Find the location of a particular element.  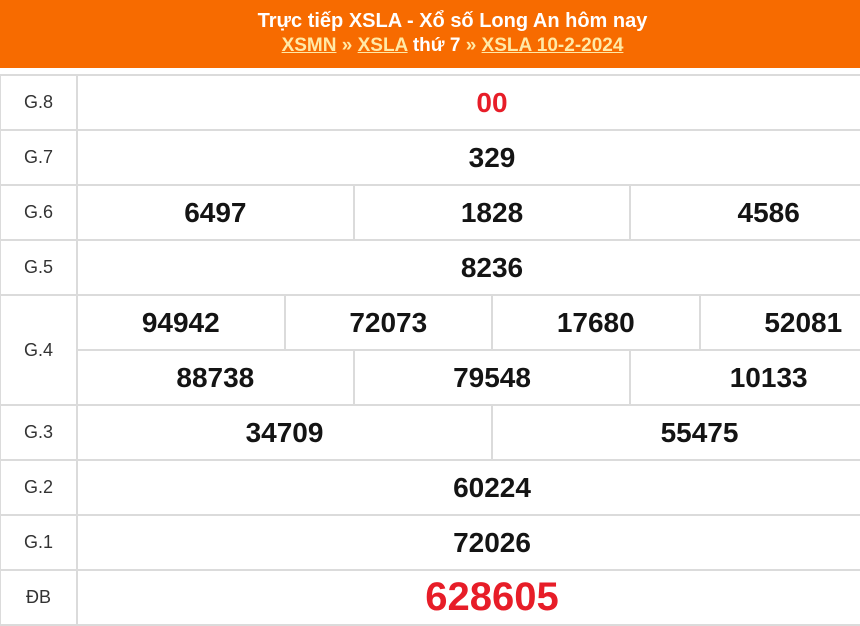

prize-values-g5: 8236 is located at coordinates (469, 267).